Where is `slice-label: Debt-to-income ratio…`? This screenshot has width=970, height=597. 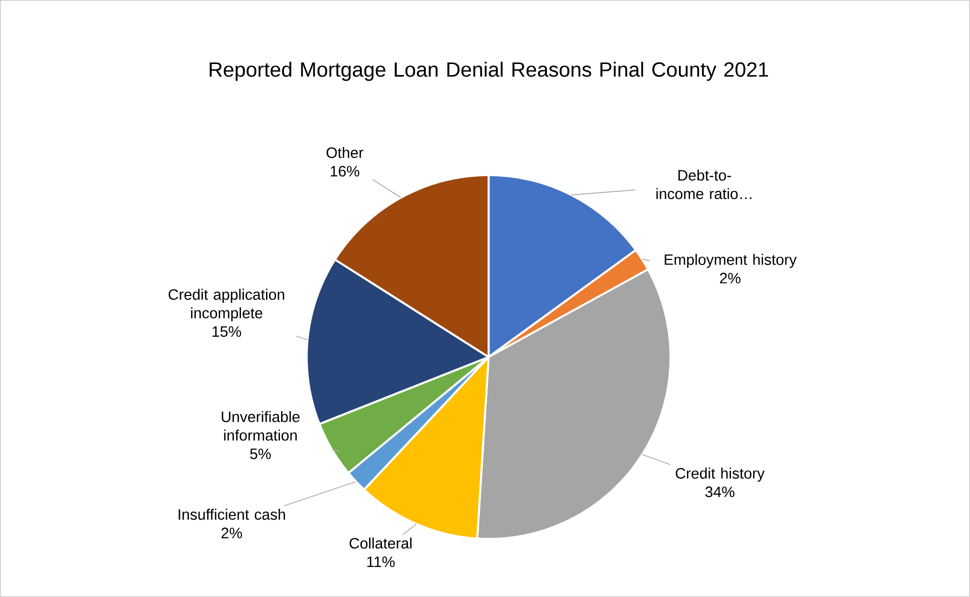 slice-label: Debt-to-income ratio… is located at coordinates (704, 185).